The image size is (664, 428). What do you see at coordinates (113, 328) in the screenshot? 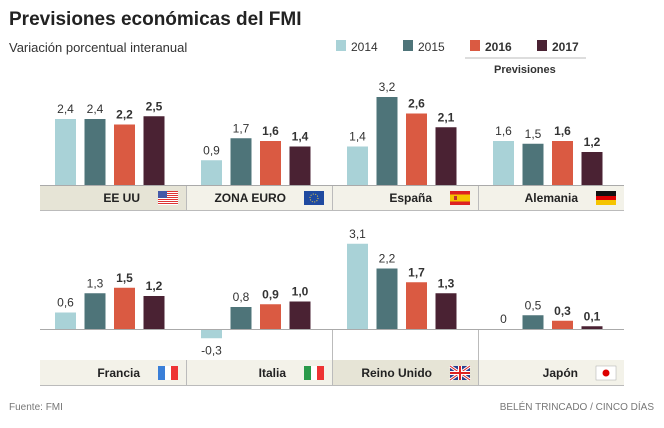
I see `group-francia: Francia 0,6 1,3 1,5 1,2` at bounding box center [113, 328].